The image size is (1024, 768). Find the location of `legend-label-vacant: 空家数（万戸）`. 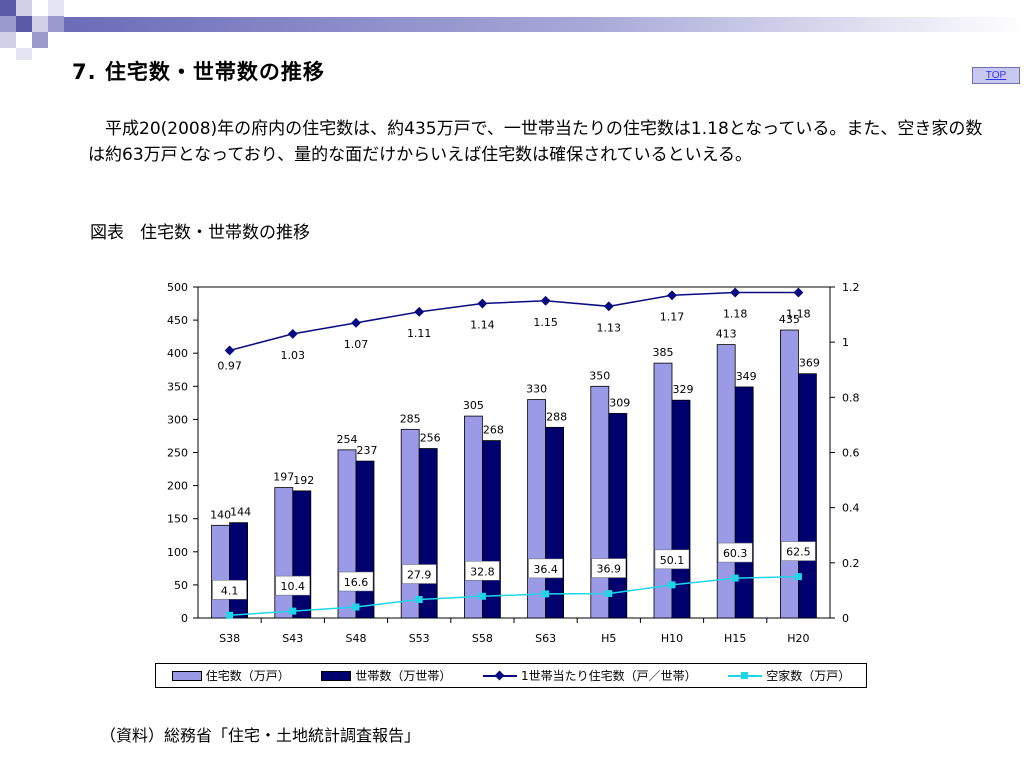

legend-label-vacant: 空家数（万戸） is located at coordinates (808, 676).